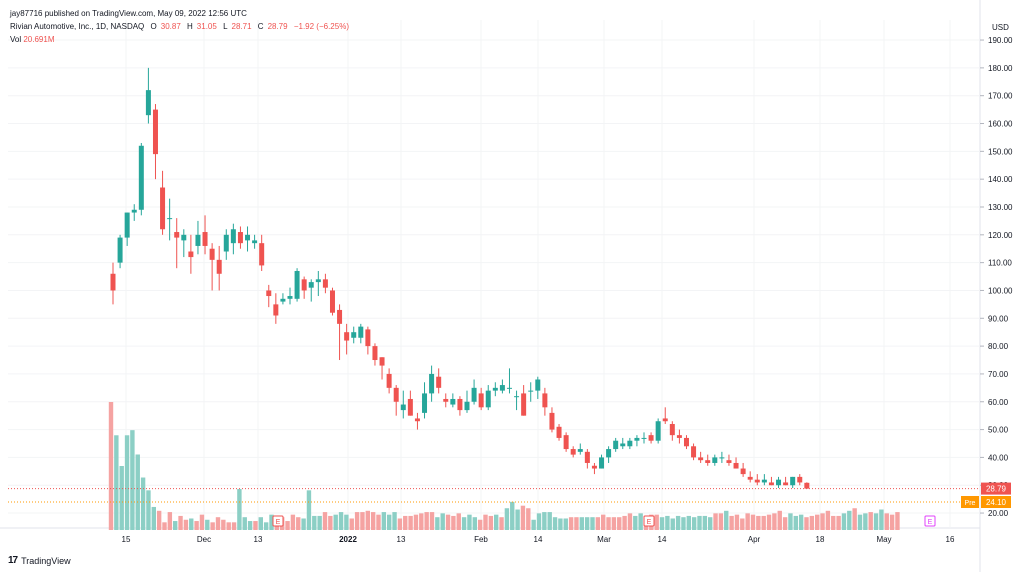 The height and width of the screenshot is (572, 1024). What do you see at coordinates (1000, 40) in the screenshot?
I see `y-tick-label: 190.00` at bounding box center [1000, 40].